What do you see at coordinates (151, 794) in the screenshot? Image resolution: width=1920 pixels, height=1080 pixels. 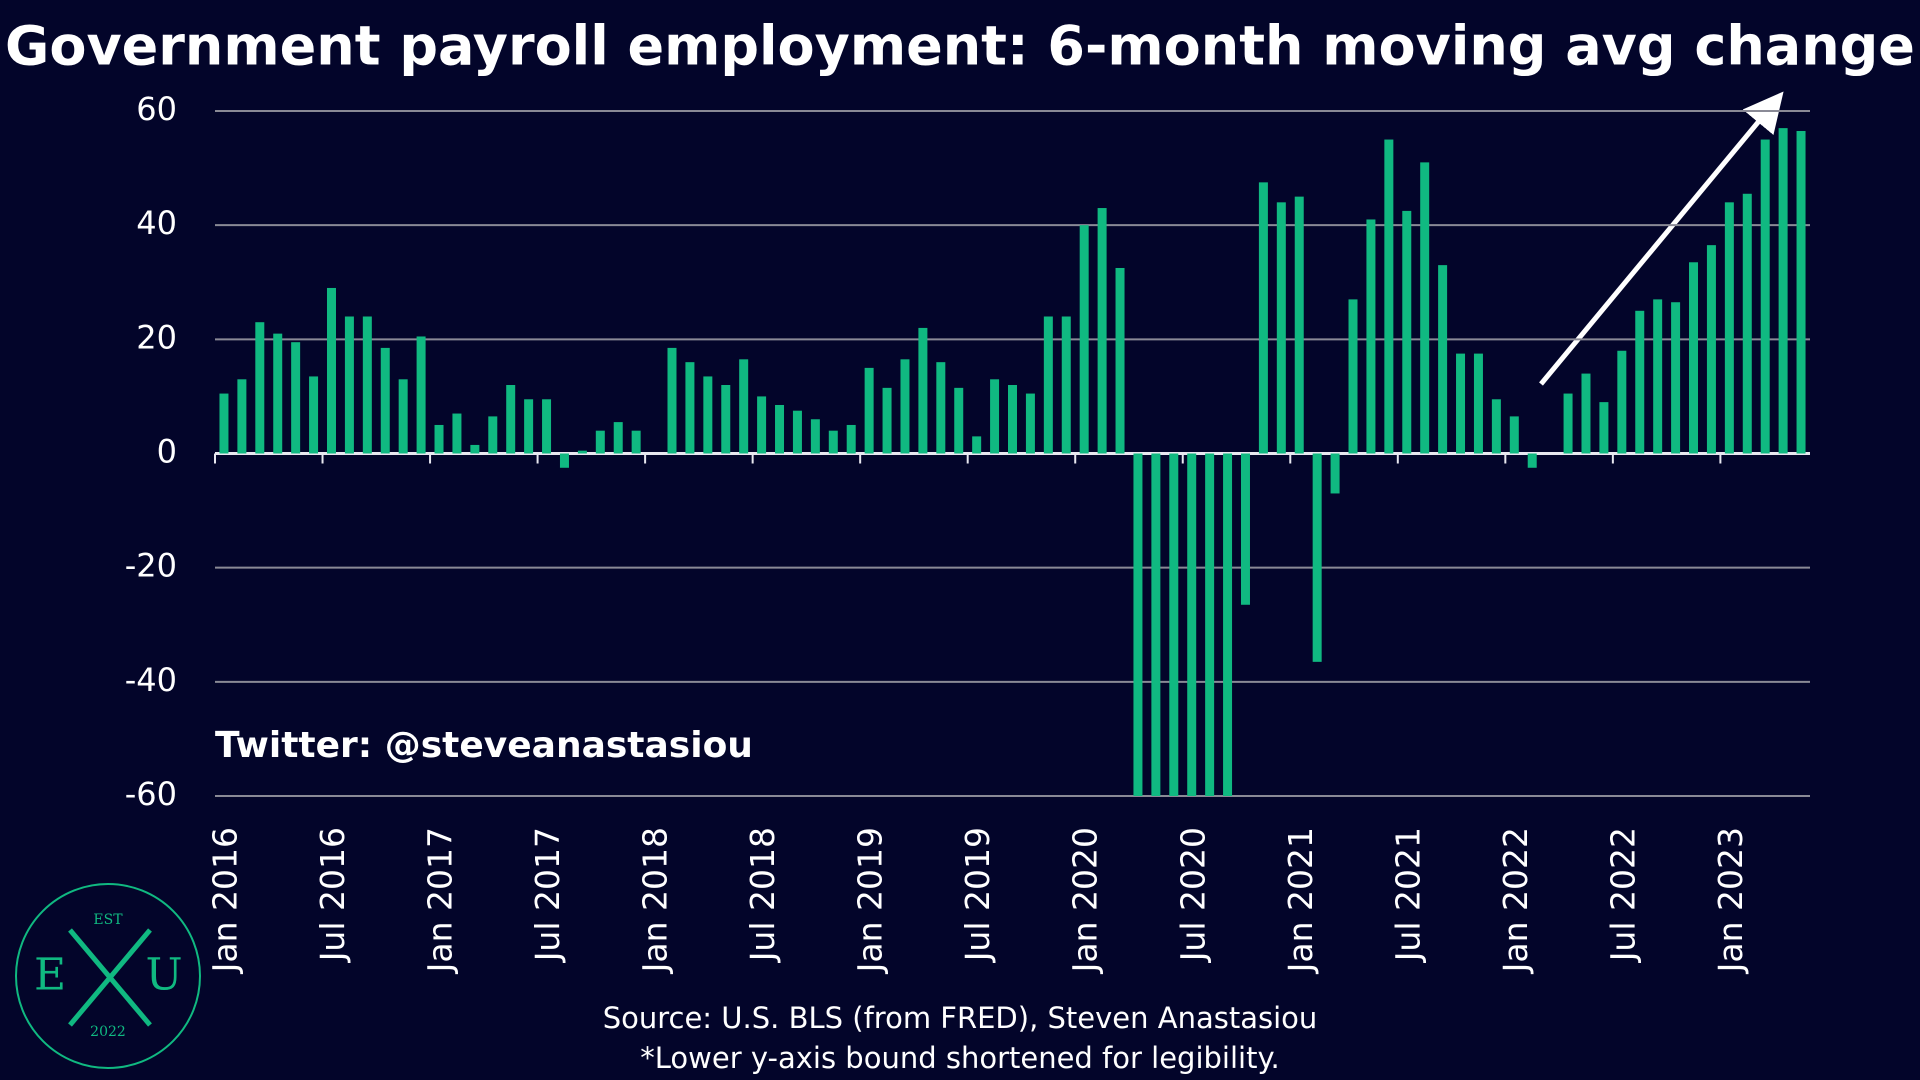 I see `y-tick-label: -60` at bounding box center [151, 794].